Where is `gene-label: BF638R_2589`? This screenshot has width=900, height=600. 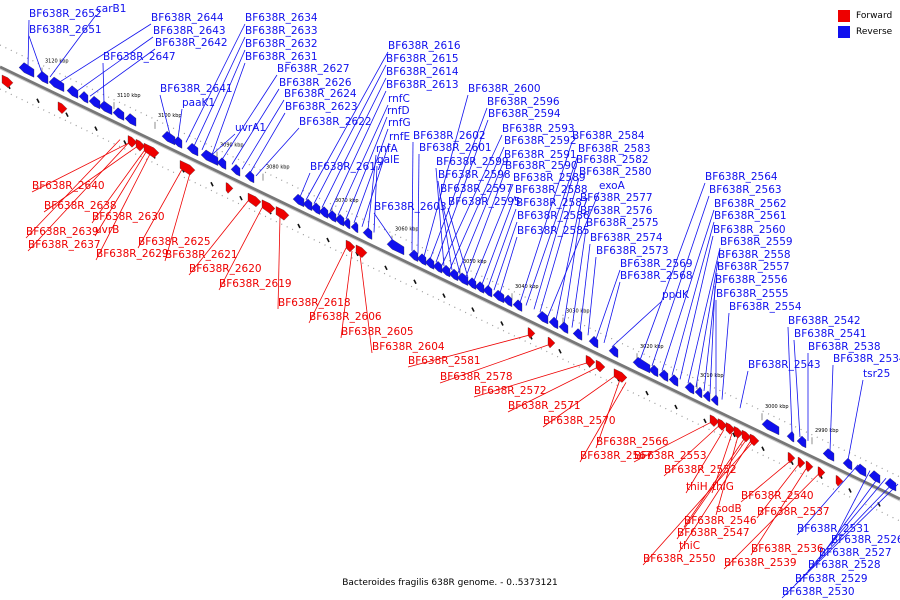
gene-label: BF638R_2589 is located at coordinates (549, 178).